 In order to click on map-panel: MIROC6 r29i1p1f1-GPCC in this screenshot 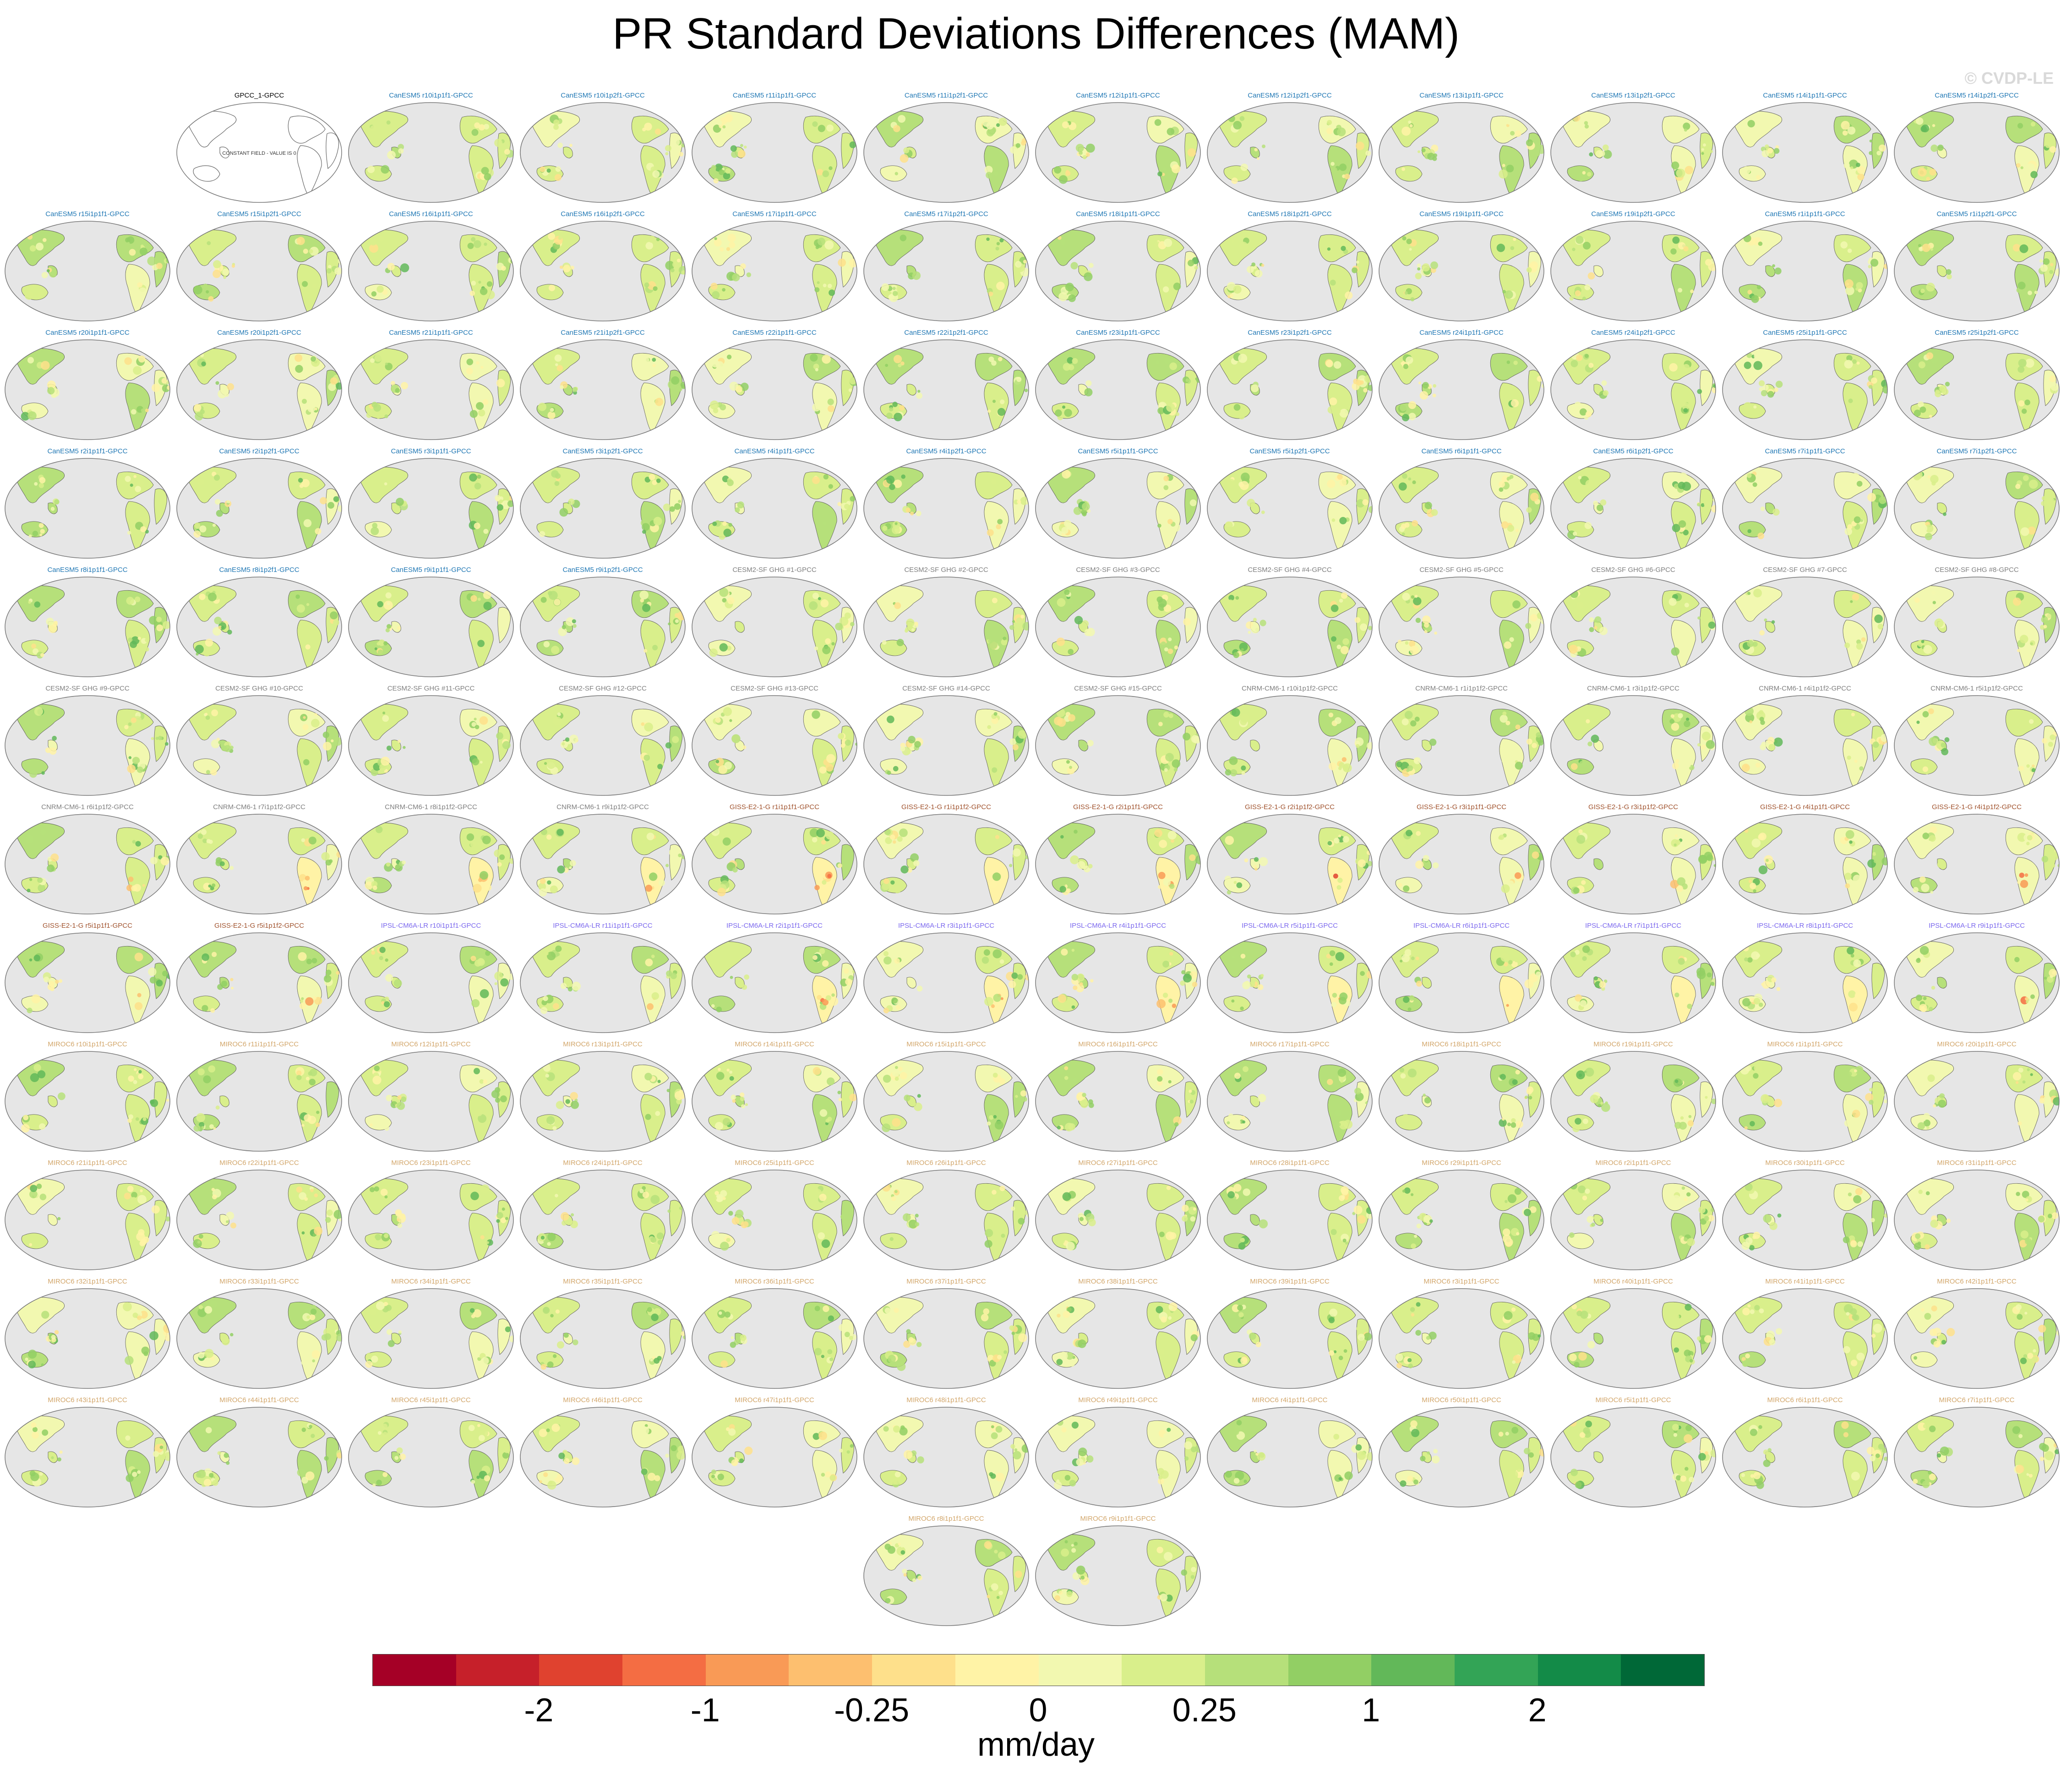, I will do `click(1462, 1215)`.